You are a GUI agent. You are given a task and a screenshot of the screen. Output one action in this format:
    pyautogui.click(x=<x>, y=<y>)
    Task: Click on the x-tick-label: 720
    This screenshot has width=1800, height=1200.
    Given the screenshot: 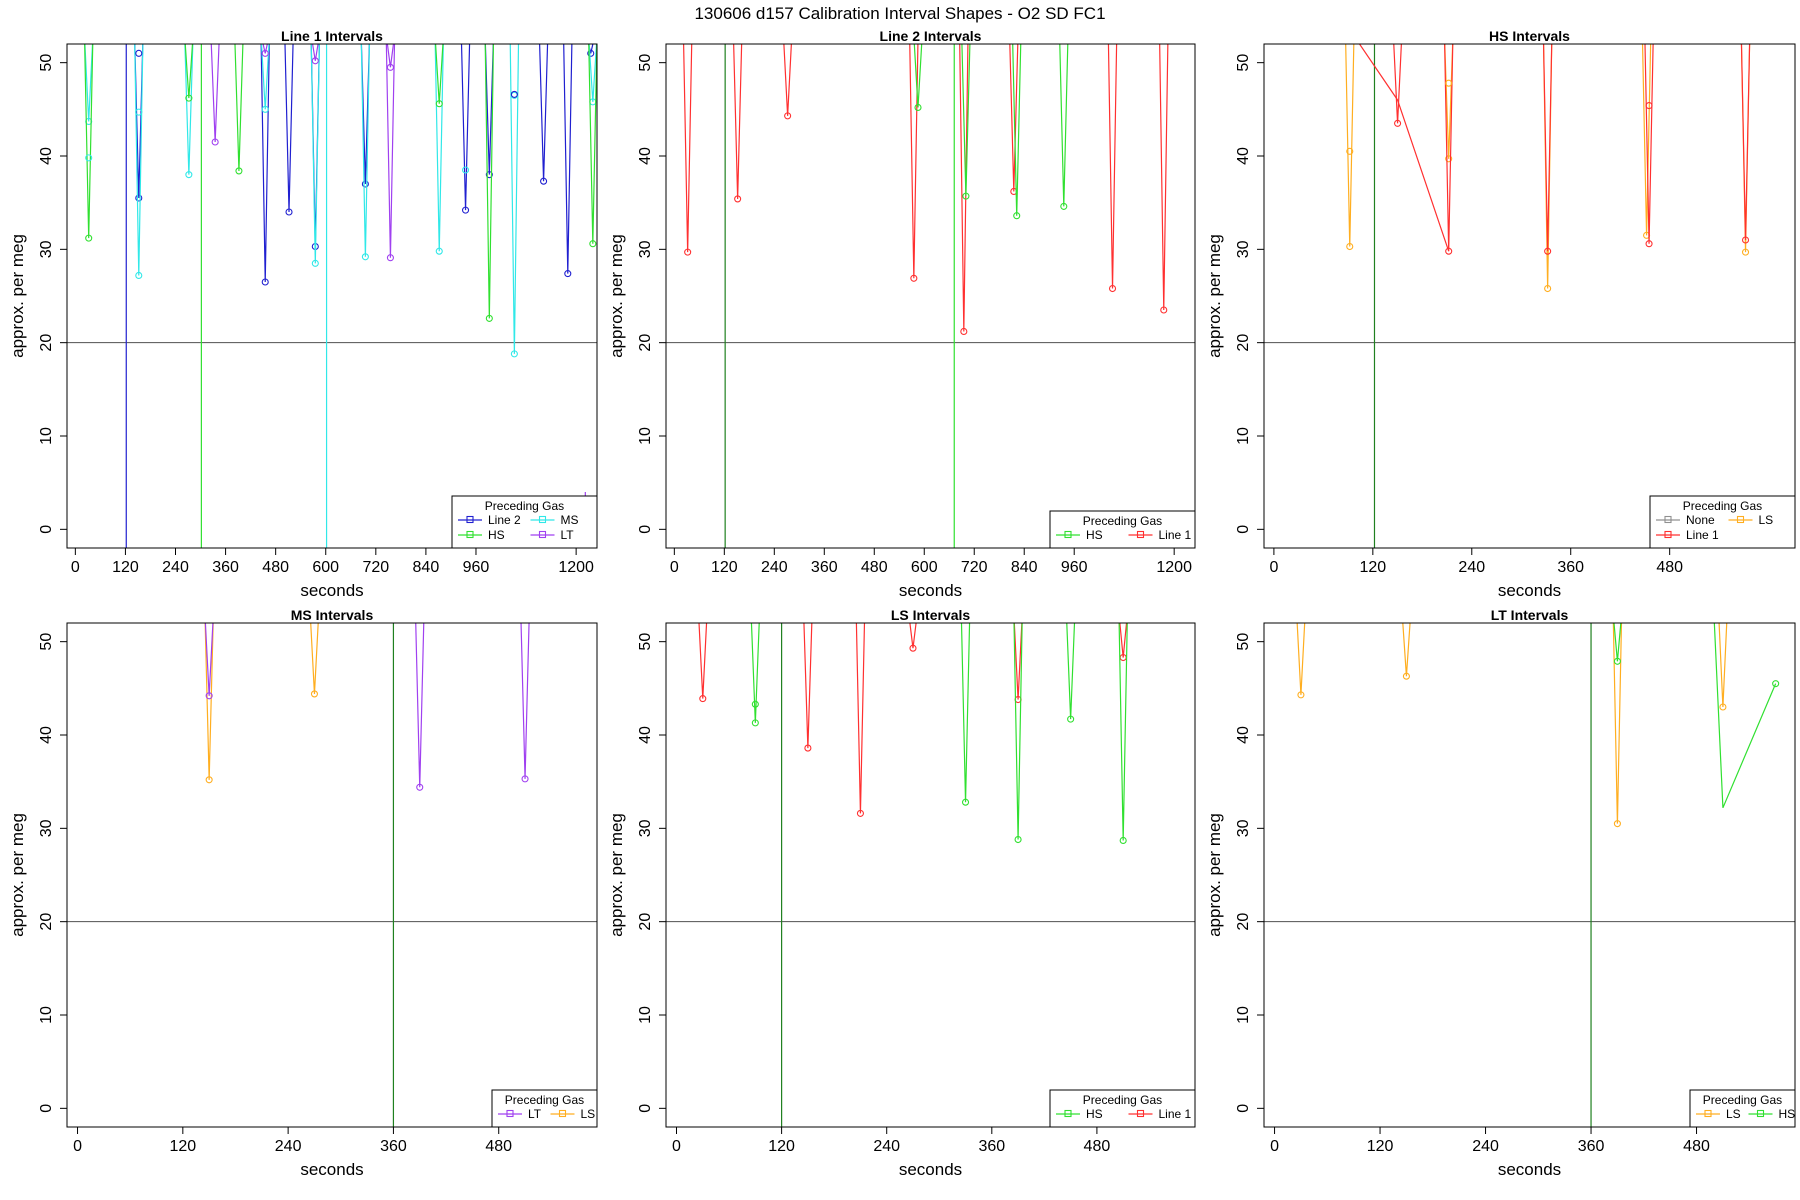 What is the action you would take?
    pyautogui.click(x=375, y=567)
    